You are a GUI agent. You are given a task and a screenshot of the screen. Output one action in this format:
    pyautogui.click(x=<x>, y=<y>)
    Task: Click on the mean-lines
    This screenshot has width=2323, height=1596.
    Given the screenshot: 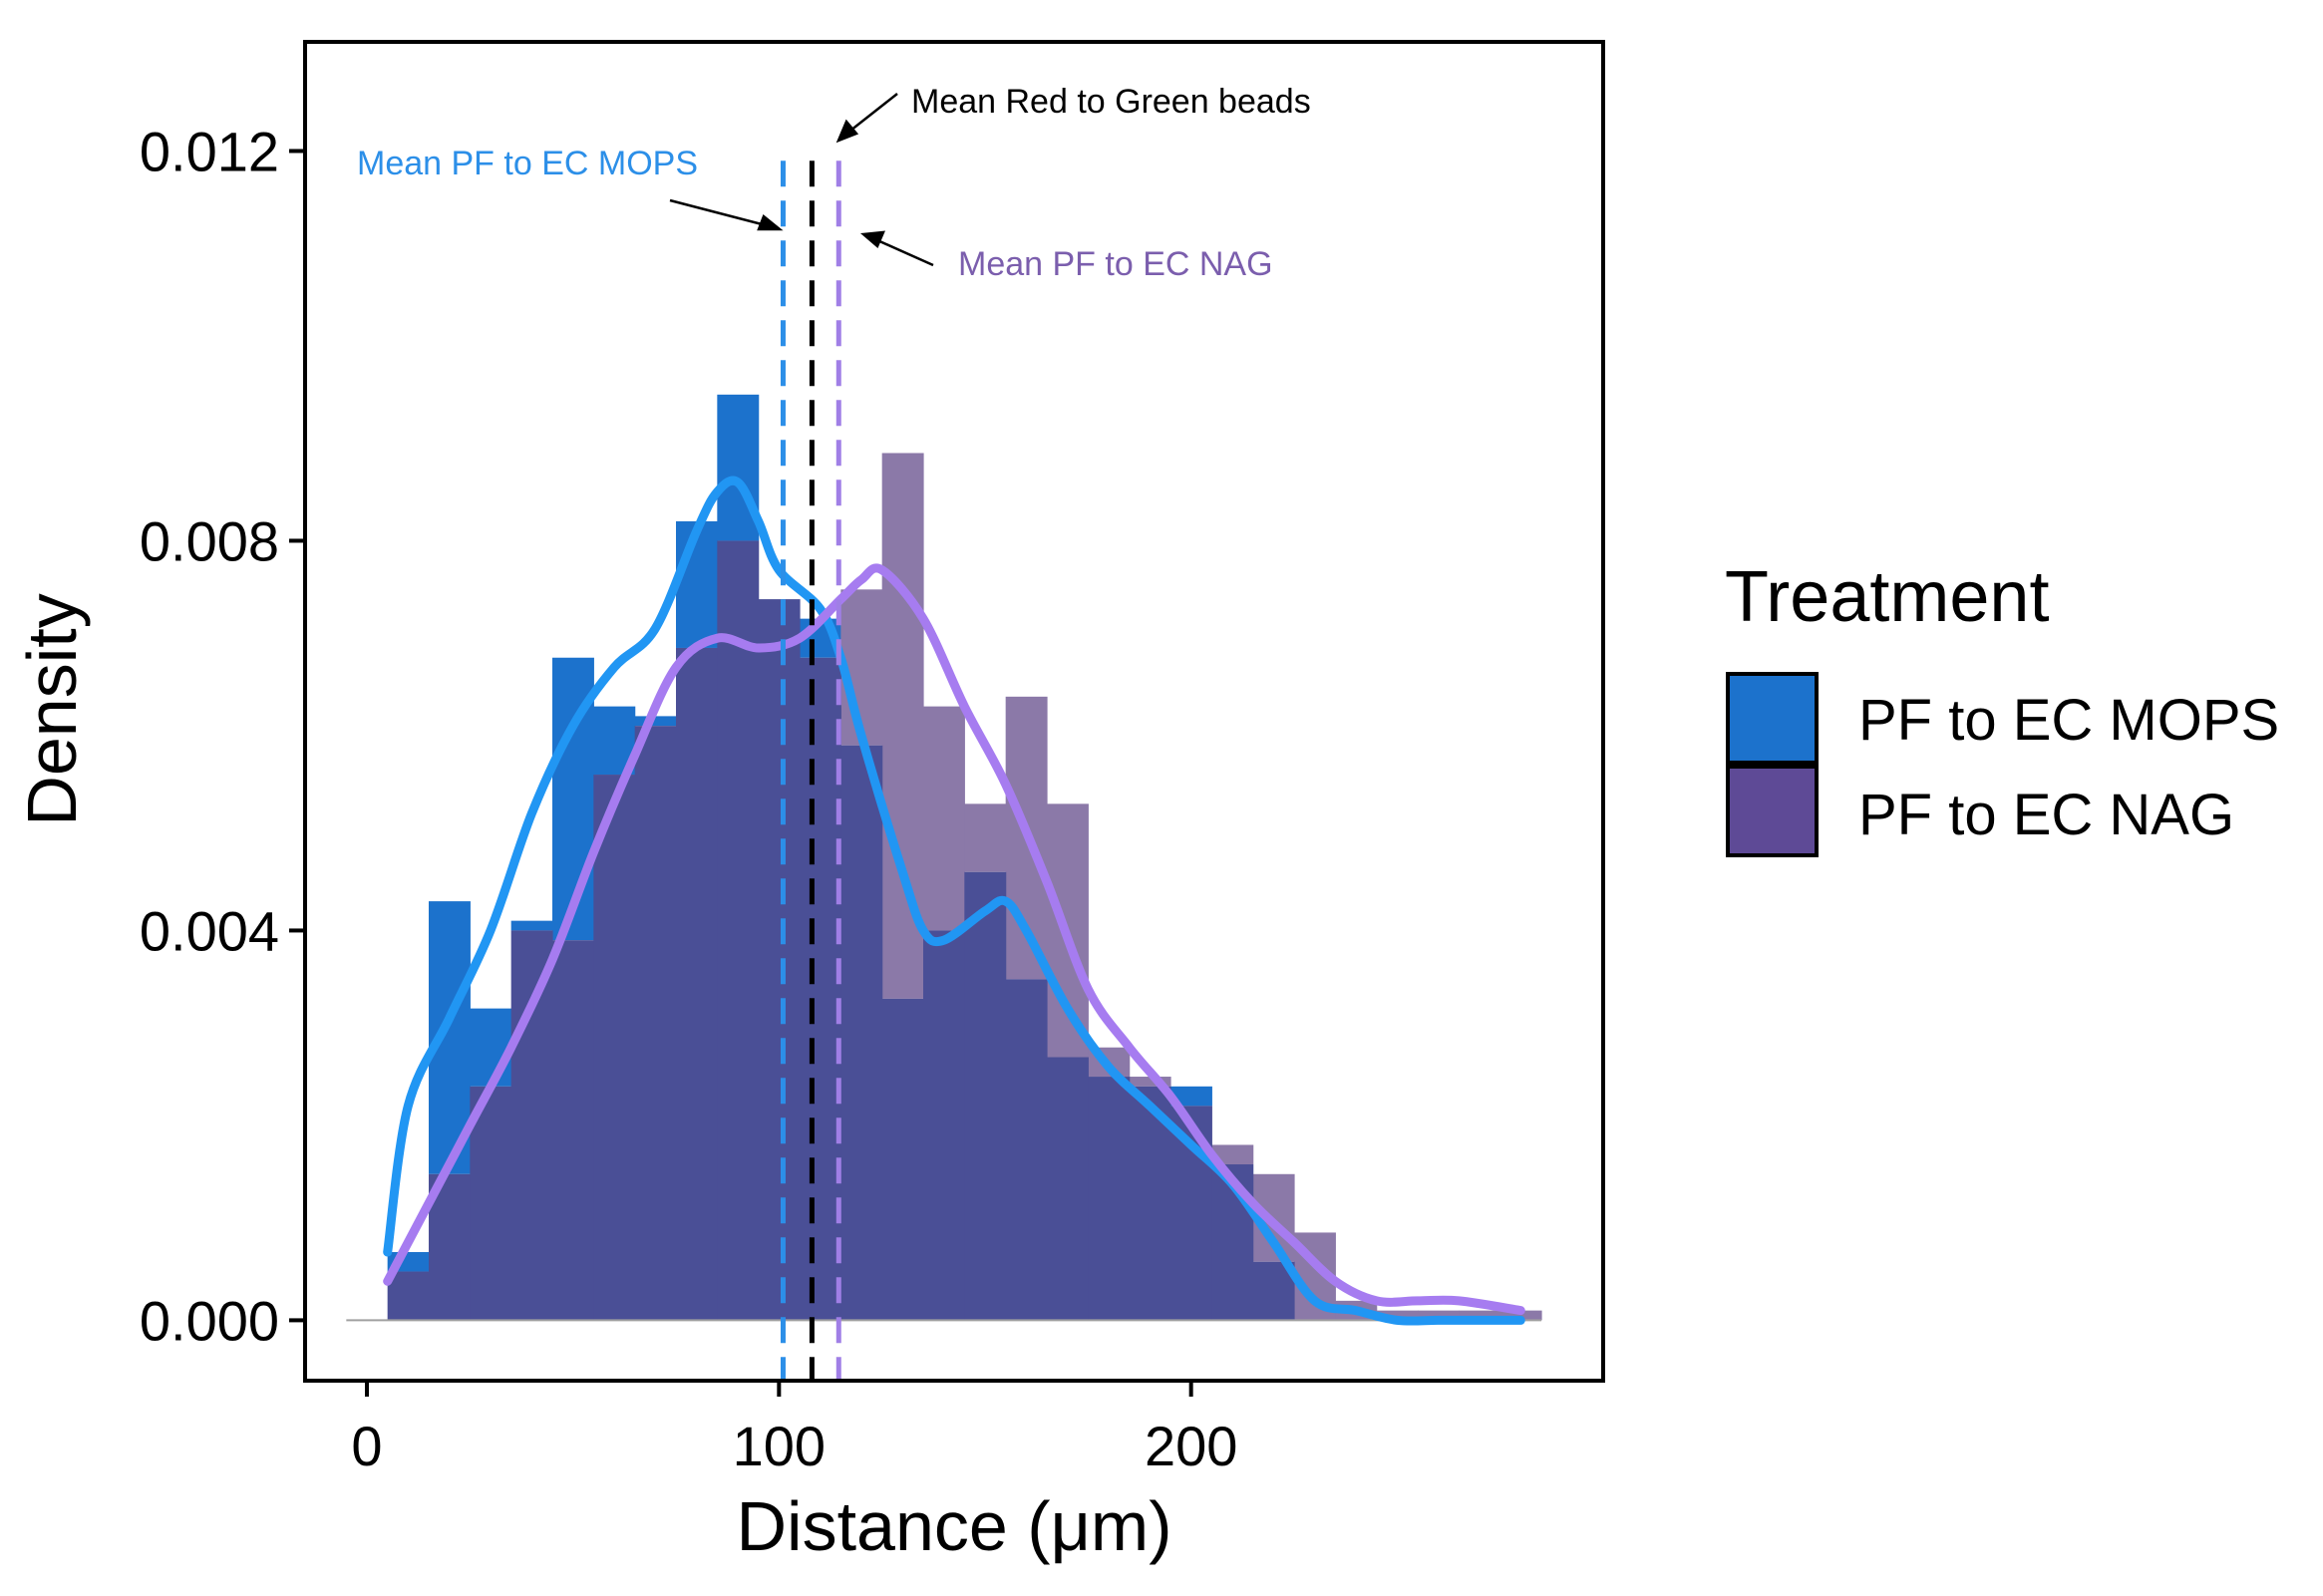 What is the action you would take?
    pyautogui.click(x=810, y=770)
    